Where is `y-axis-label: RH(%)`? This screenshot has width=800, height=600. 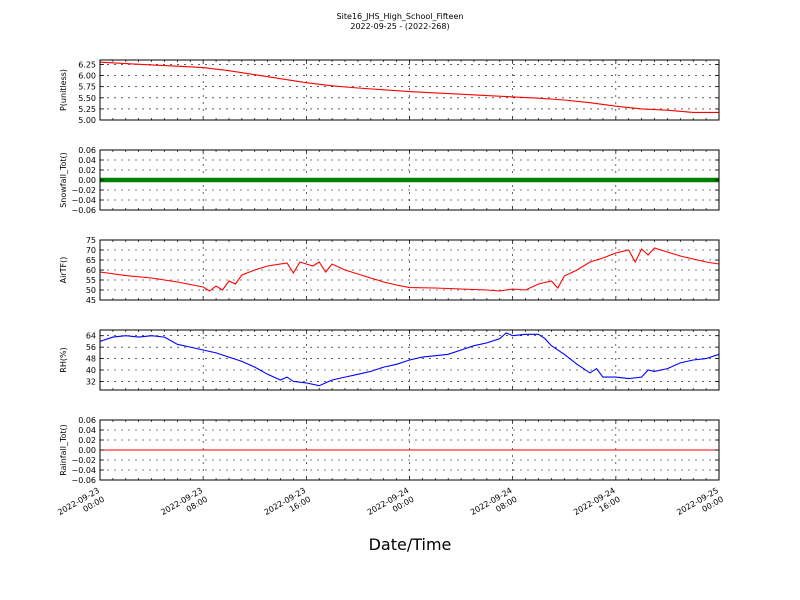
y-axis-label: RH(%) is located at coordinates (63, 359).